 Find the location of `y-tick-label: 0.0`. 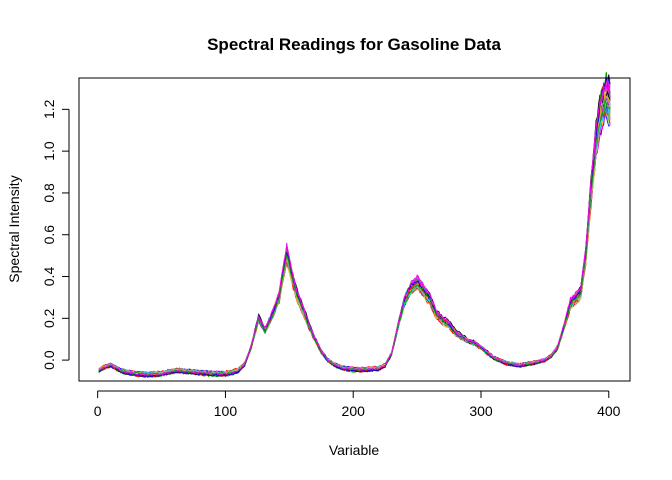

y-tick-label: 0.0 is located at coordinates (49, 360).